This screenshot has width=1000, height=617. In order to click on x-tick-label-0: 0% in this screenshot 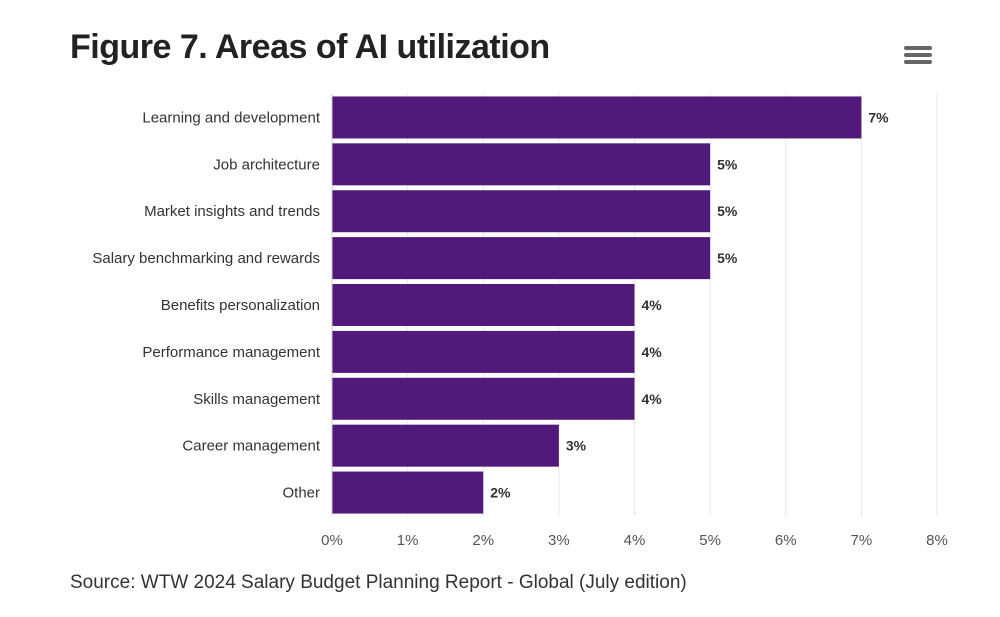, I will do `click(332, 540)`.